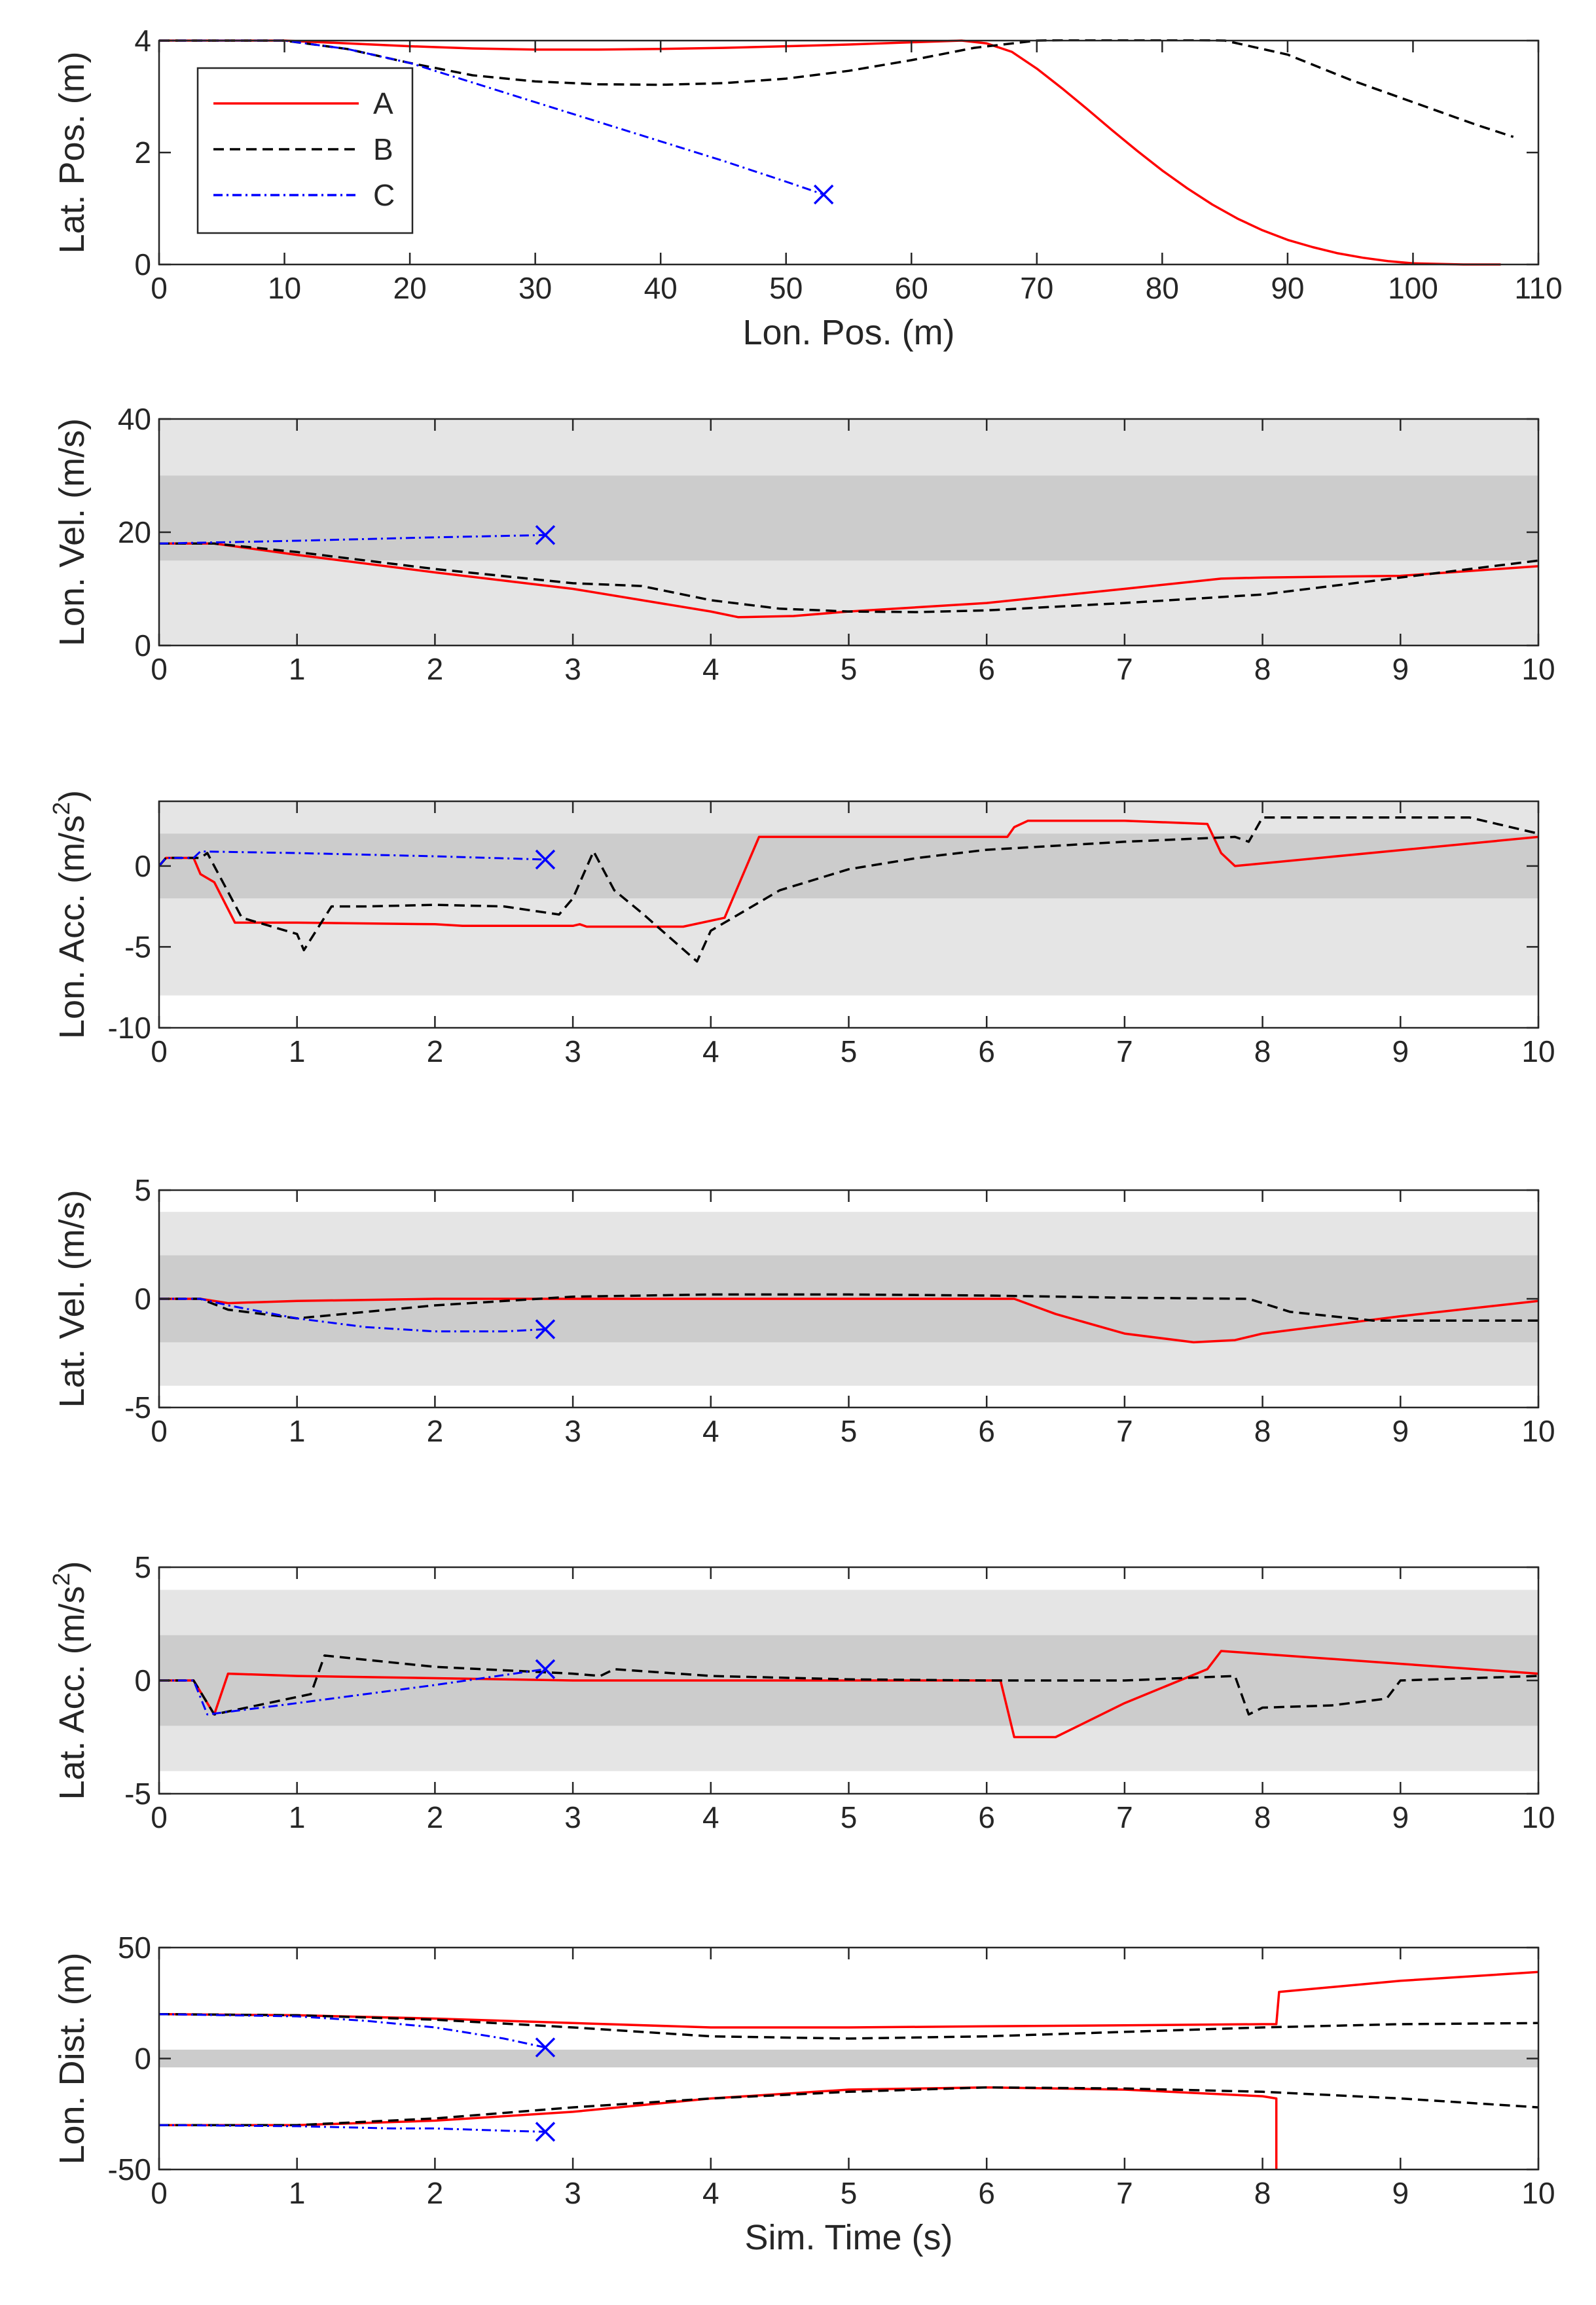  Describe the element at coordinates (70, 914) in the screenshot. I see `y-axis-label: Lon. Acc. (m/s2)` at that location.